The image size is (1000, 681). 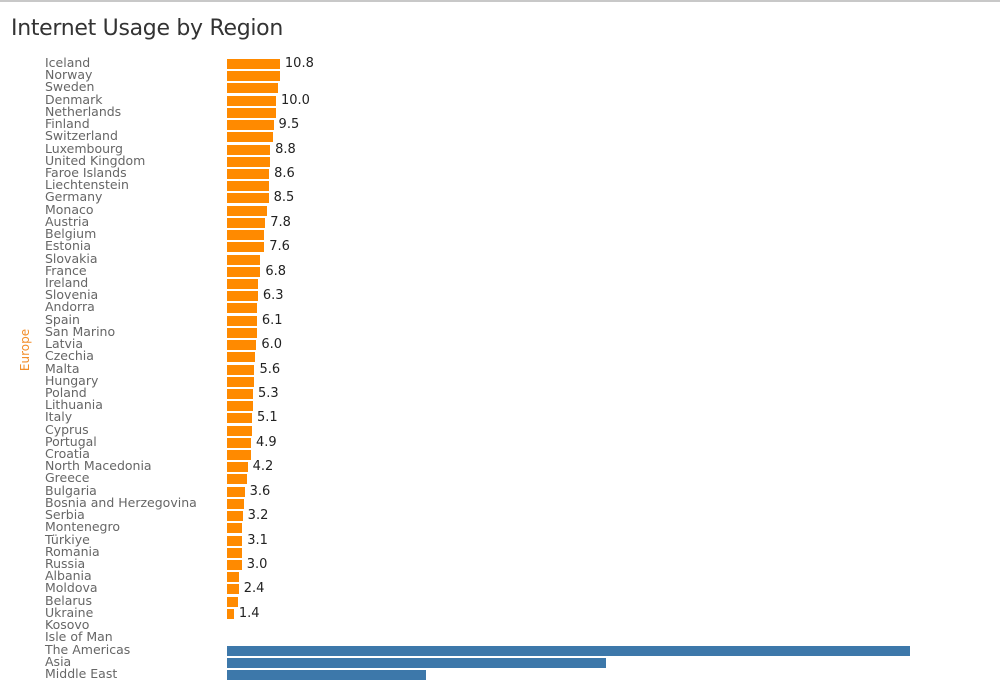 I want to click on bar-row: Cyprus, so click(x=500, y=430).